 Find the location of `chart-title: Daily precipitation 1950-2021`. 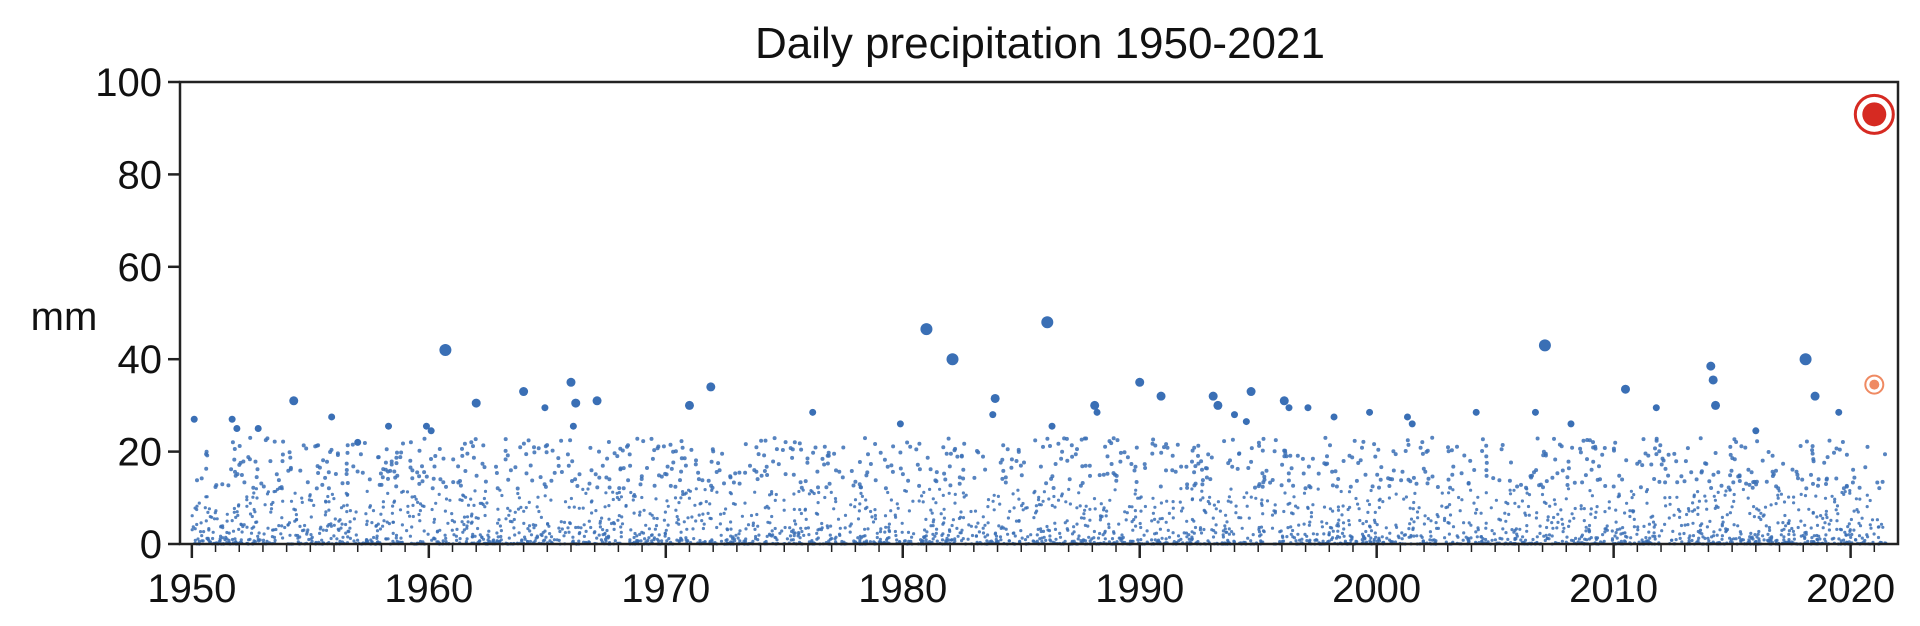

chart-title: Daily precipitation 1950-2021 is located at coordinates (1040, 43).